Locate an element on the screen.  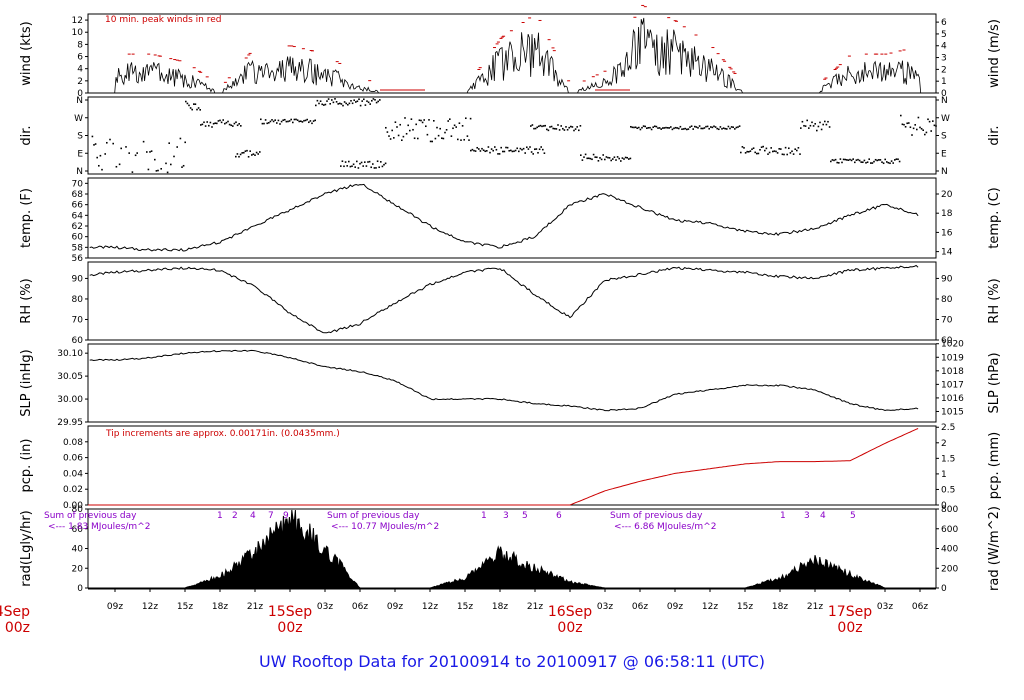
tick-label: 0.02 is located at coordinates (73, 490).